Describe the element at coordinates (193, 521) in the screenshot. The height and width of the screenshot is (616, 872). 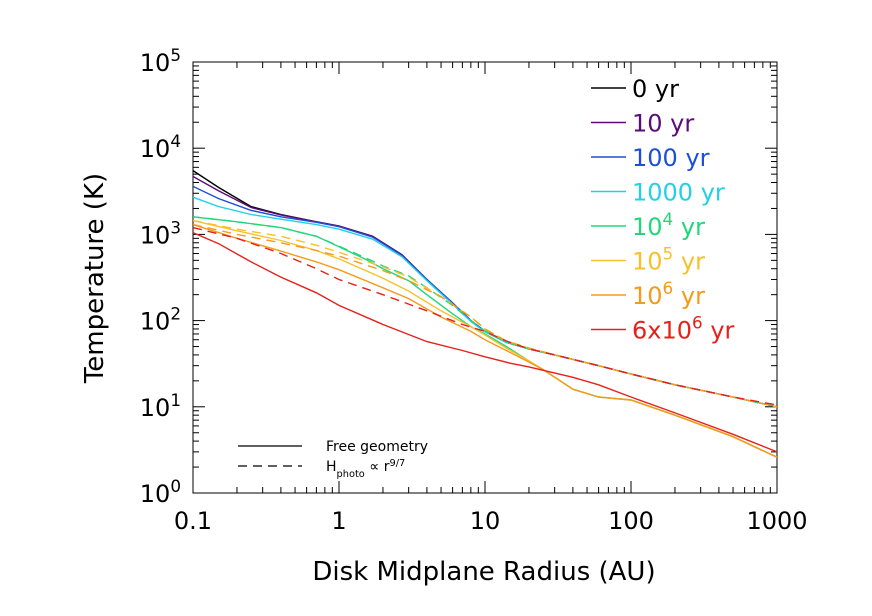
I see `x-tick-label: 0.1` at that location.